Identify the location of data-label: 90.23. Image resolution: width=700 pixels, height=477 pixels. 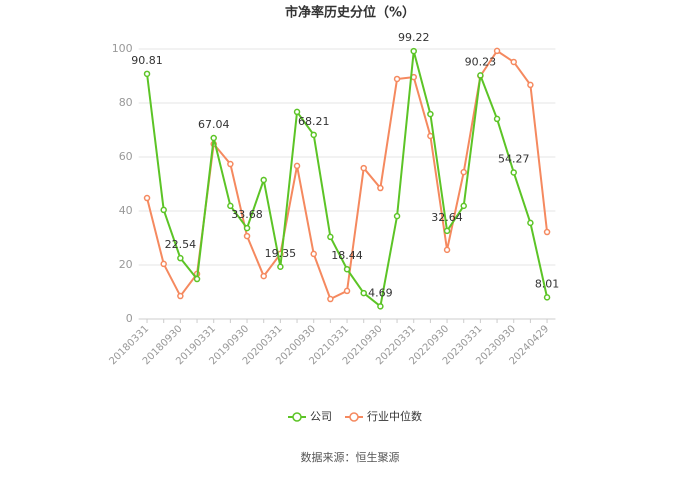
(481, 61).